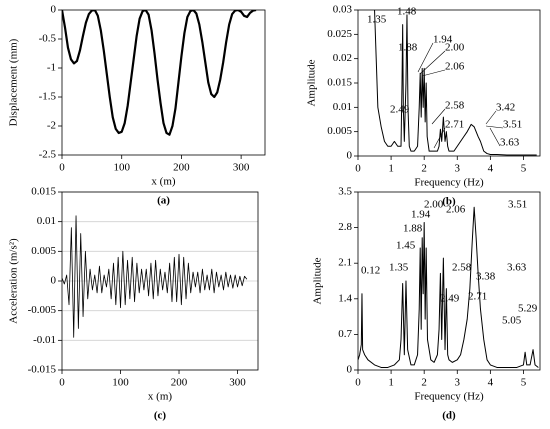  I want to click on y-tick-label: -1, so click(51, 68).